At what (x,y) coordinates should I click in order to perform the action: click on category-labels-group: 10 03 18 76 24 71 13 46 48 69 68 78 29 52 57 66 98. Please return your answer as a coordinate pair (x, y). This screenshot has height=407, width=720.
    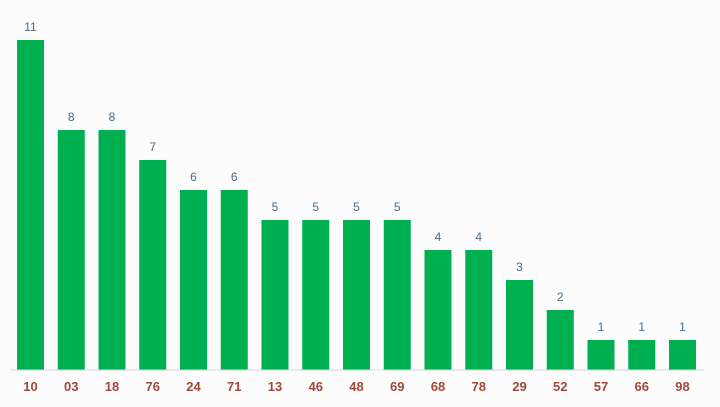
    Looking at the image, I should click on (356, 386).